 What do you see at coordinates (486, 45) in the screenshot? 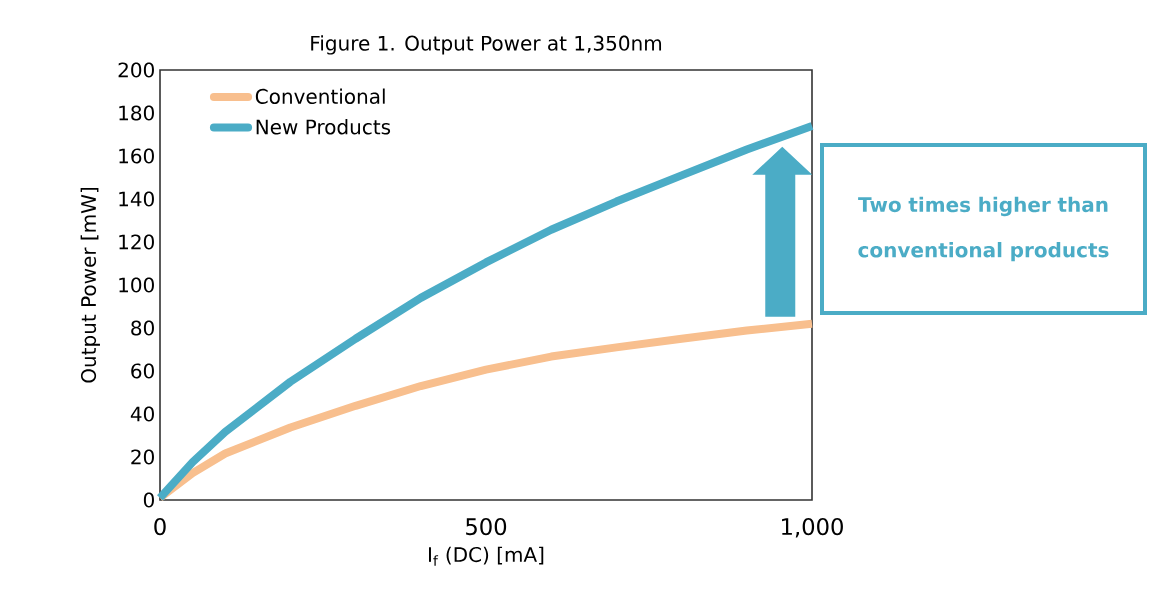
I see `chart-title: Figure 1. Output Power at 1,350nm` at bounding box center [486, 45].